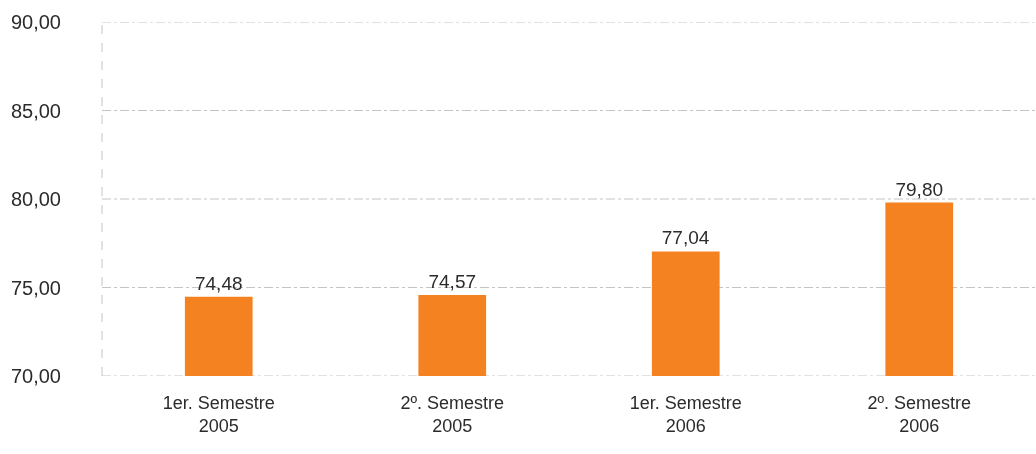 This screenshot has height=454, width=1036. Describe the element at coordinates (218, 283) in the screenshot. I see `data-label: 74,48` at that location.